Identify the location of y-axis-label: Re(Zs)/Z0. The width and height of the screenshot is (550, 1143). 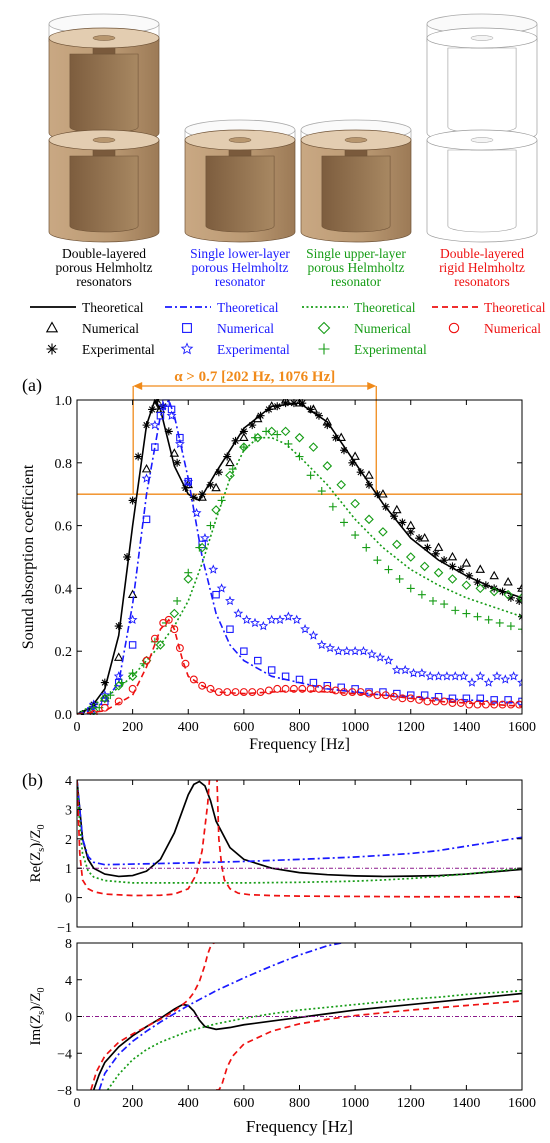
(37, 853).